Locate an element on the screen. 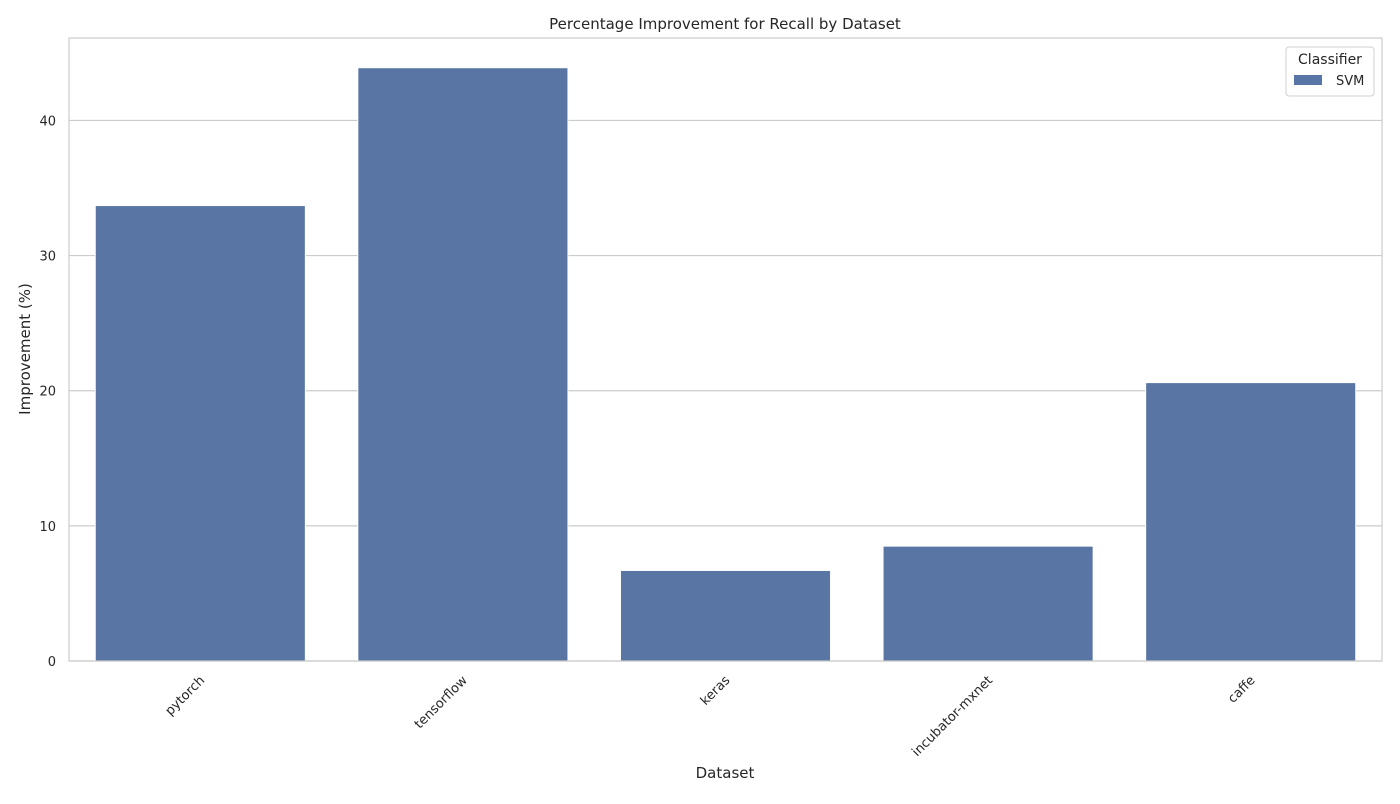 The width and height of the screenshot is (1400, 804). y-tick-label: 10 is located at coordinates (47, 527).